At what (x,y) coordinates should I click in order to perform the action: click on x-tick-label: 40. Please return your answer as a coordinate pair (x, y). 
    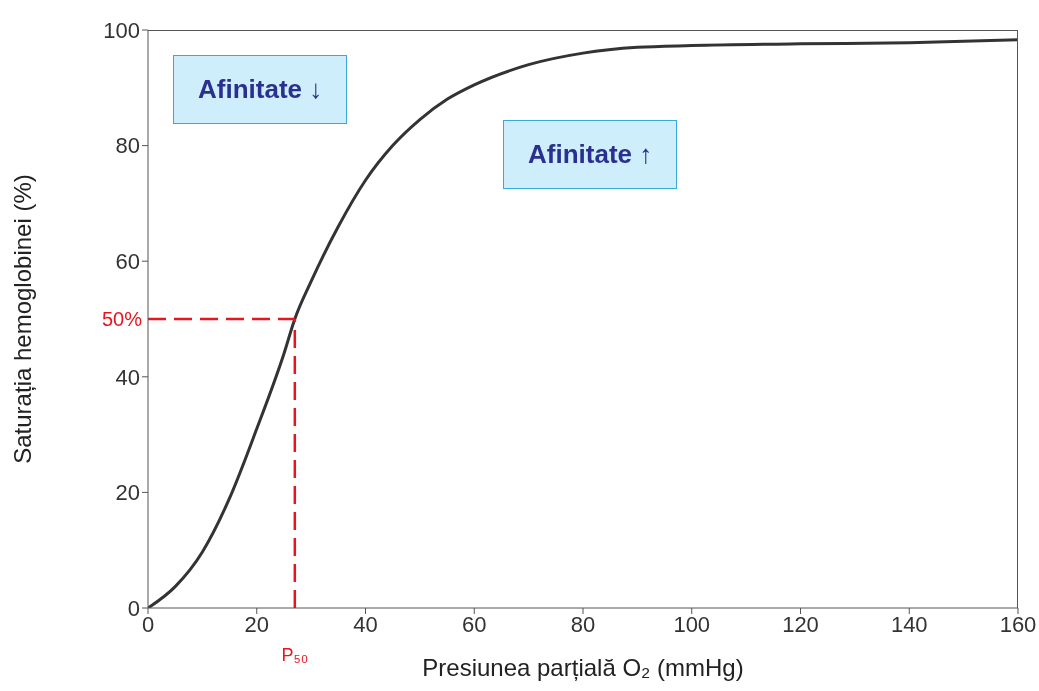
    Looking at the image, I should click on (365, 624).